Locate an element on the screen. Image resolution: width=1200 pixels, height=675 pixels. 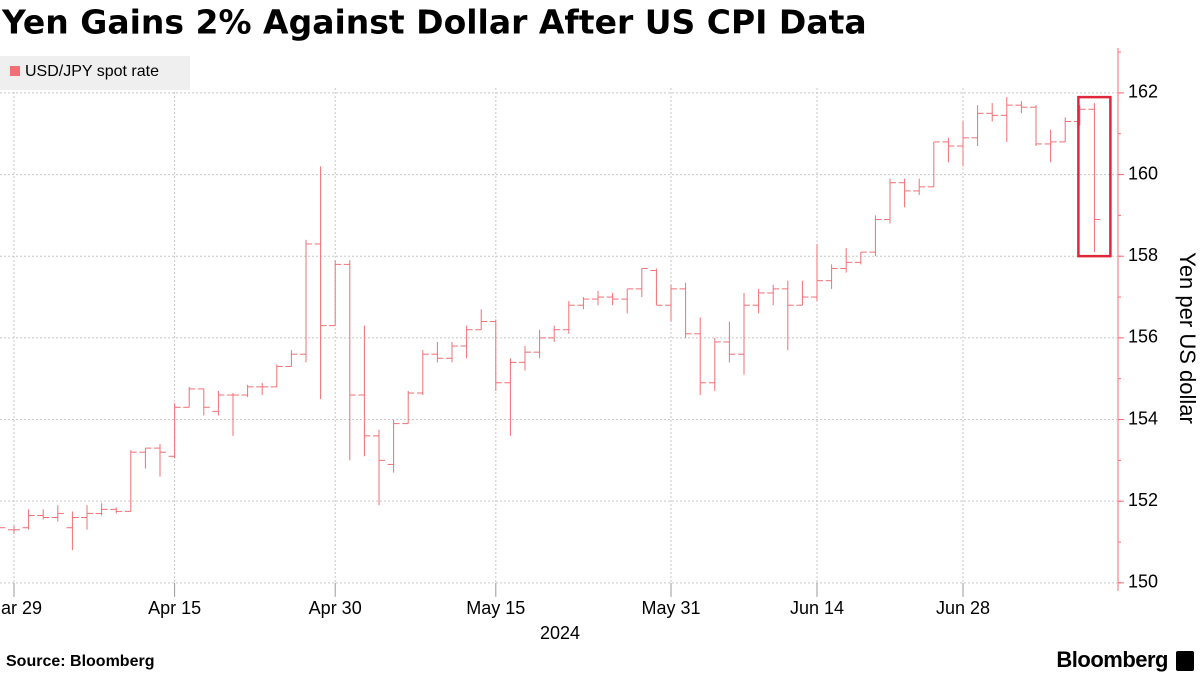
legend-box is located at coordinates (95, 73).